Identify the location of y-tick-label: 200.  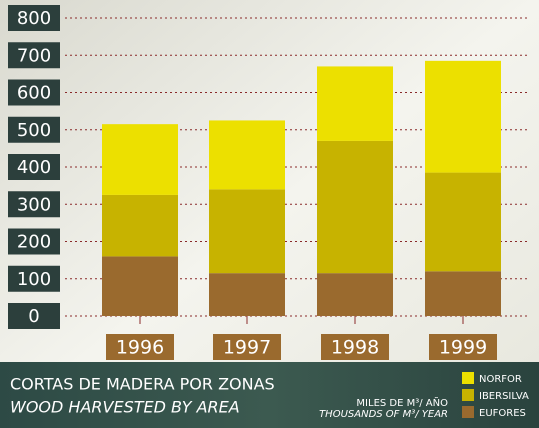
(34, 242).